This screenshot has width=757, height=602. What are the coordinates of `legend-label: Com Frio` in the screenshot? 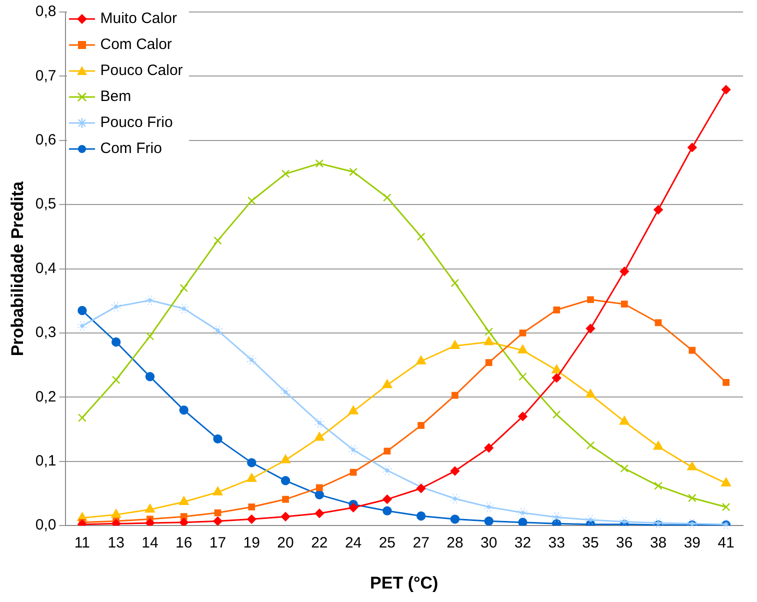 It's located at (131, 149).